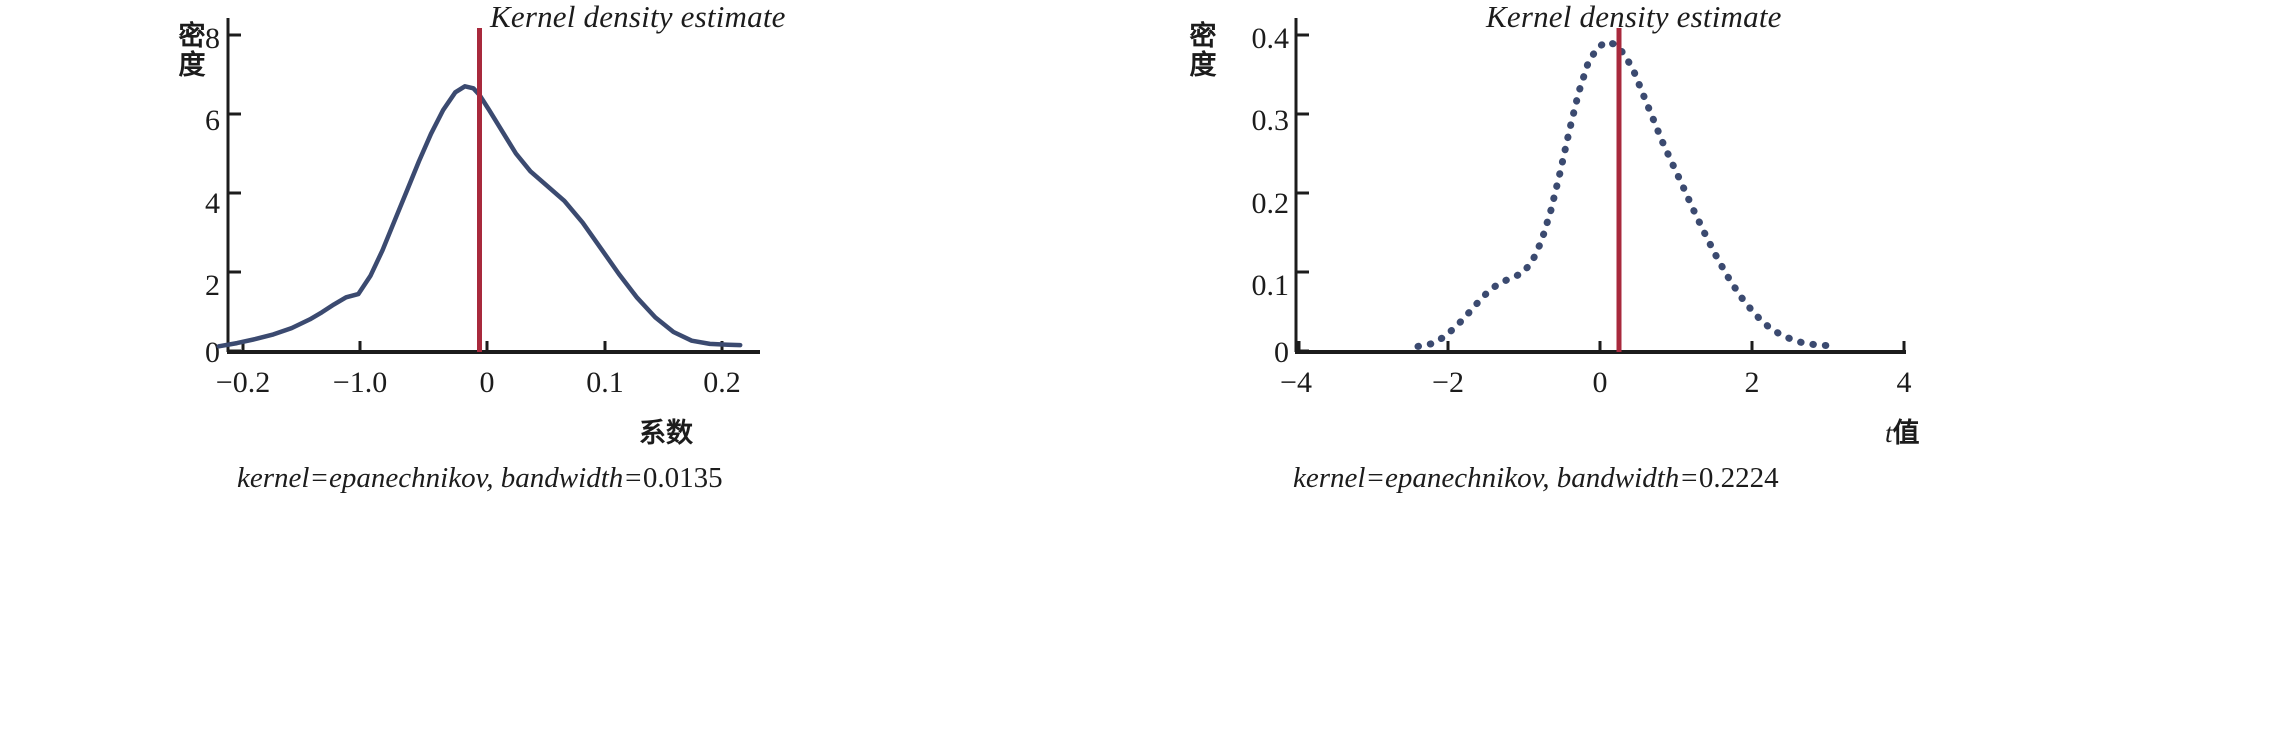 The width and height of the screenshot is (2283, 739). I want to click on x-tick-label: −1.0, so click(360, 382).